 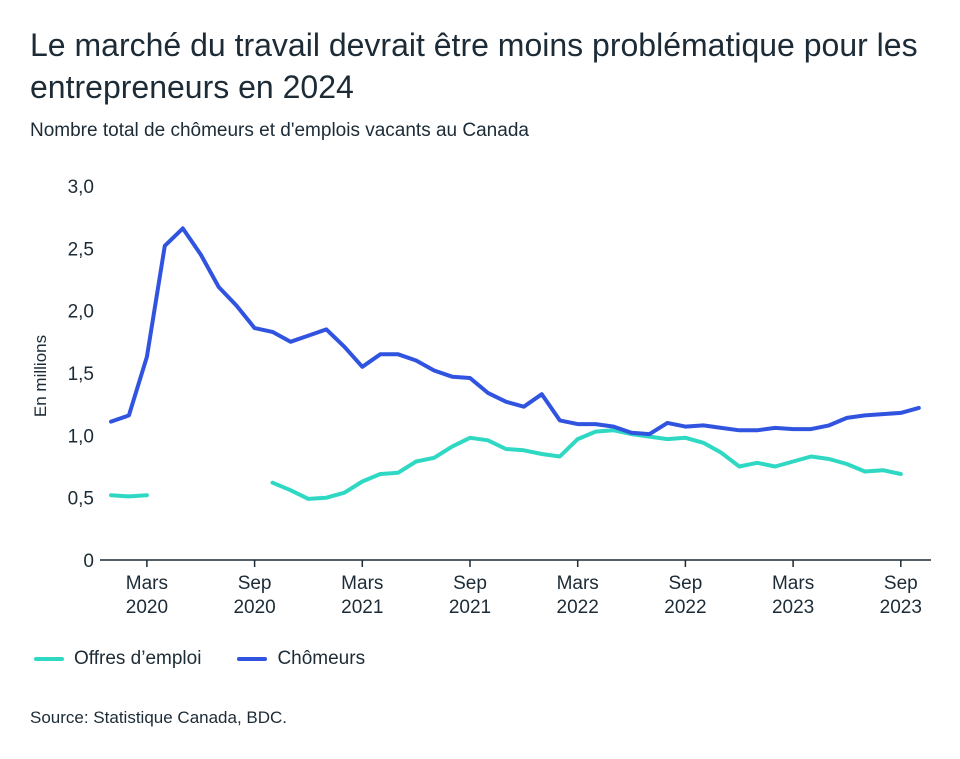 I want to click on y-tick-label: 1,5, so click(x=81, y=374).